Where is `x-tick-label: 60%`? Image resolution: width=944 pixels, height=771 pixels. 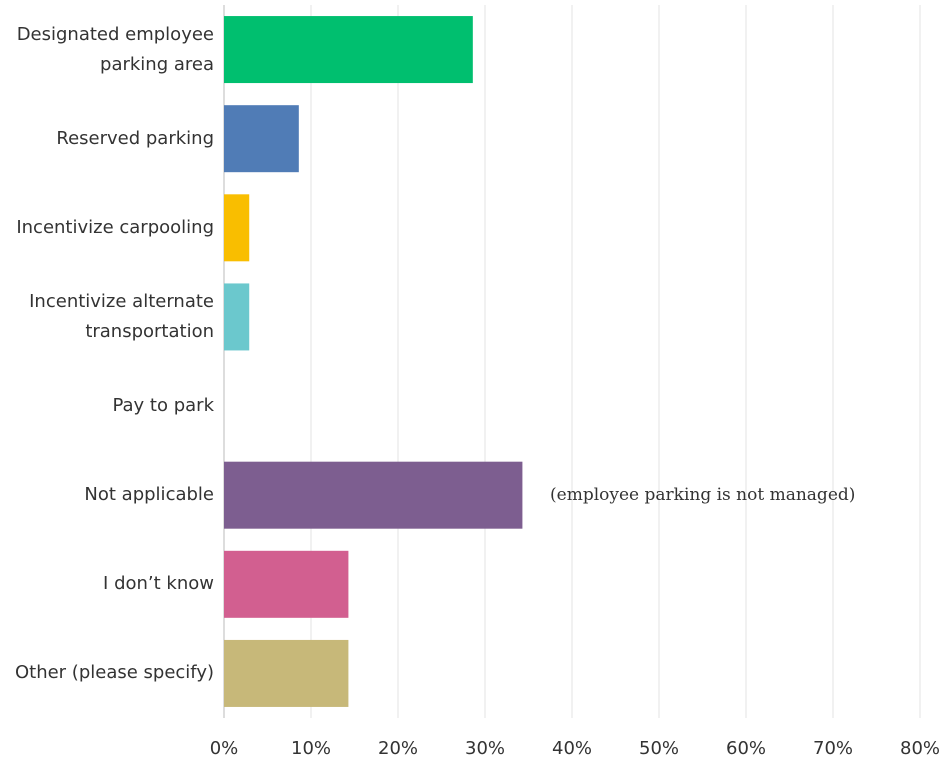 x-tick-label: 60% is located at coordinates (746, 748).